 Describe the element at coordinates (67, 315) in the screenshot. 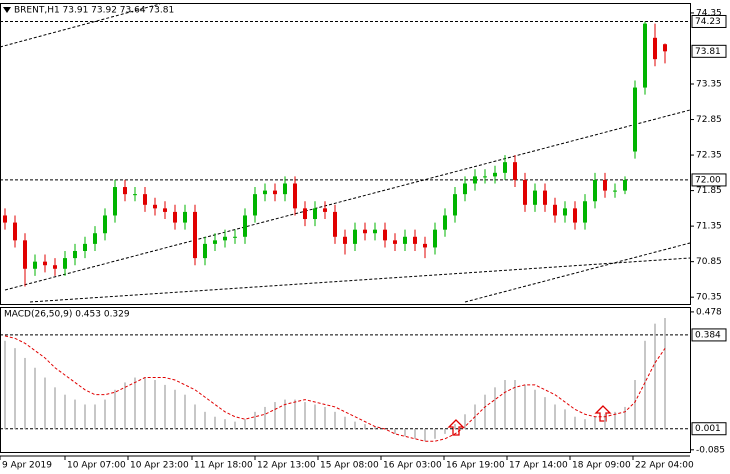

I see `macd-title: MACD(26,50,9) 0.453 0.329` at that location.